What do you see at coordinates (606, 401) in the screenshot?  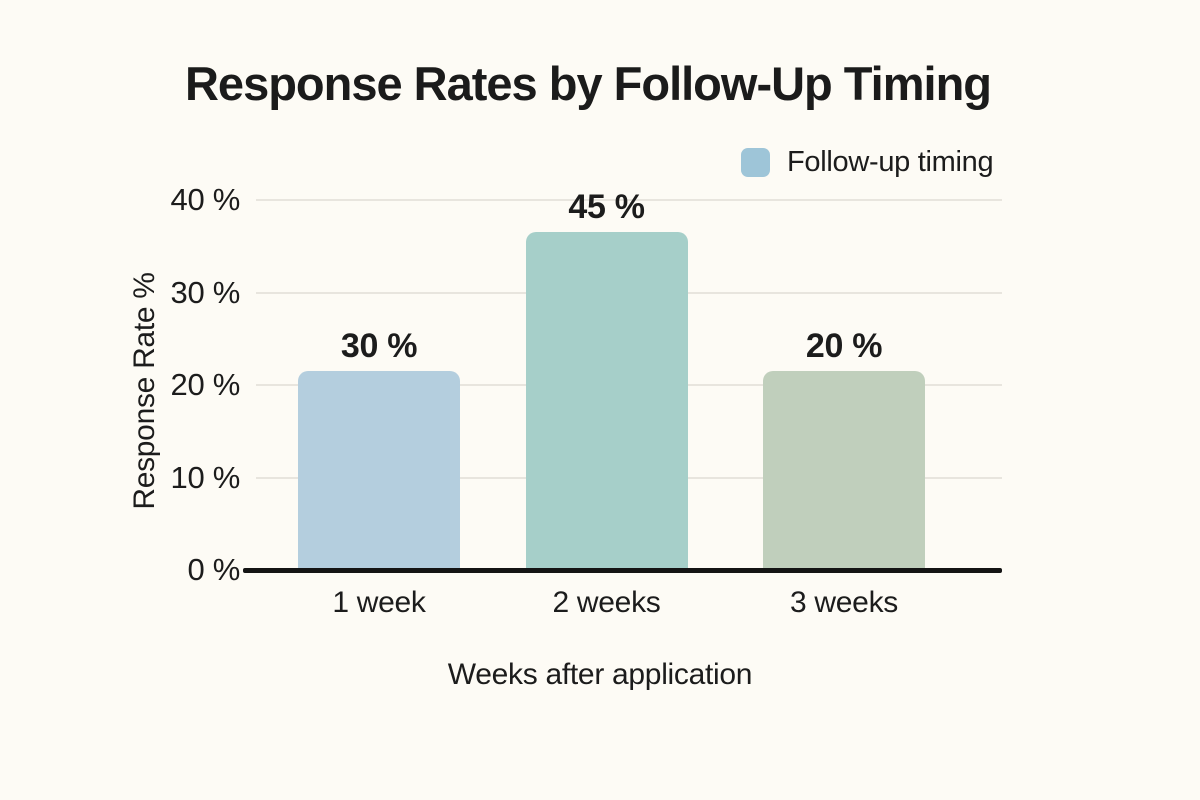 I see `bar-2-weeks` at bounding box center [606, 401].